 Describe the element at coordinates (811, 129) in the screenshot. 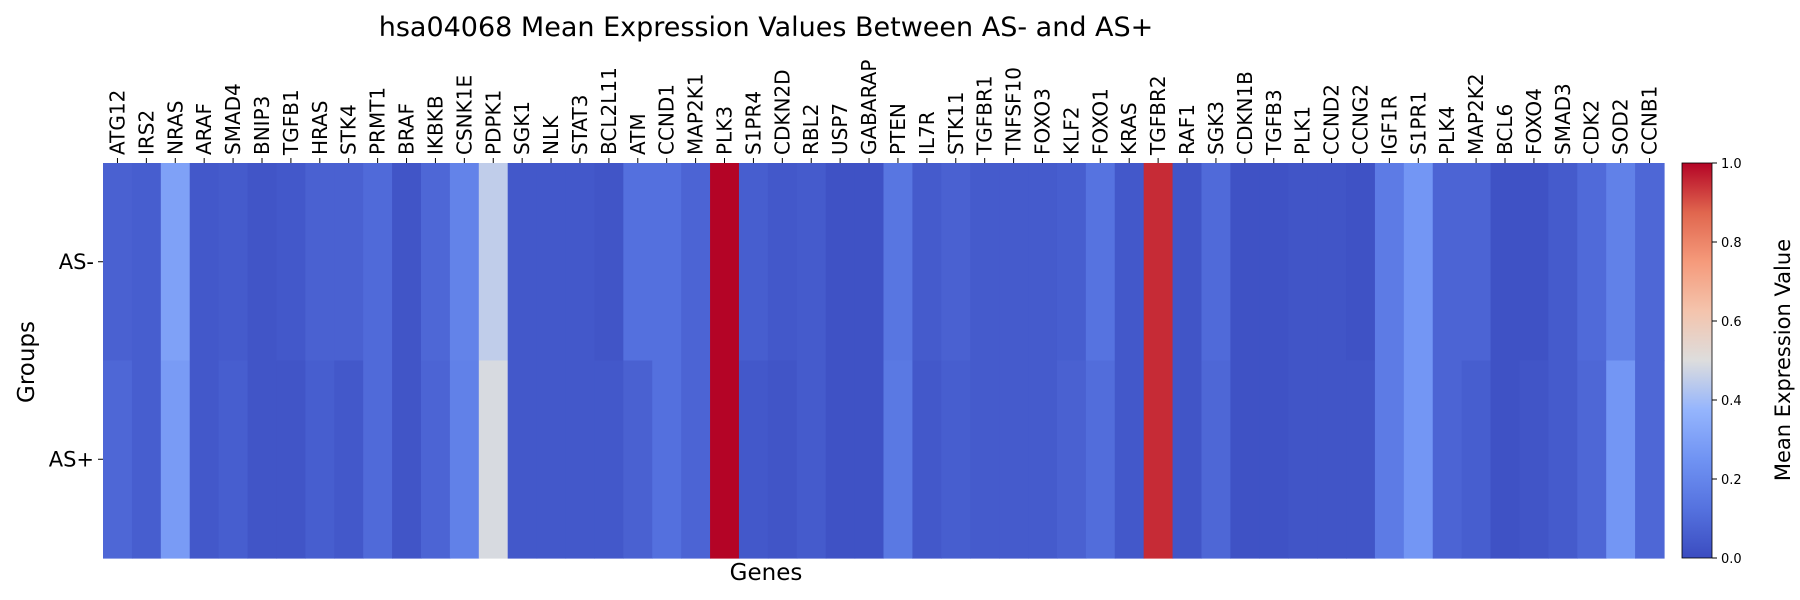

I see `column-label: RBL2` at that location.